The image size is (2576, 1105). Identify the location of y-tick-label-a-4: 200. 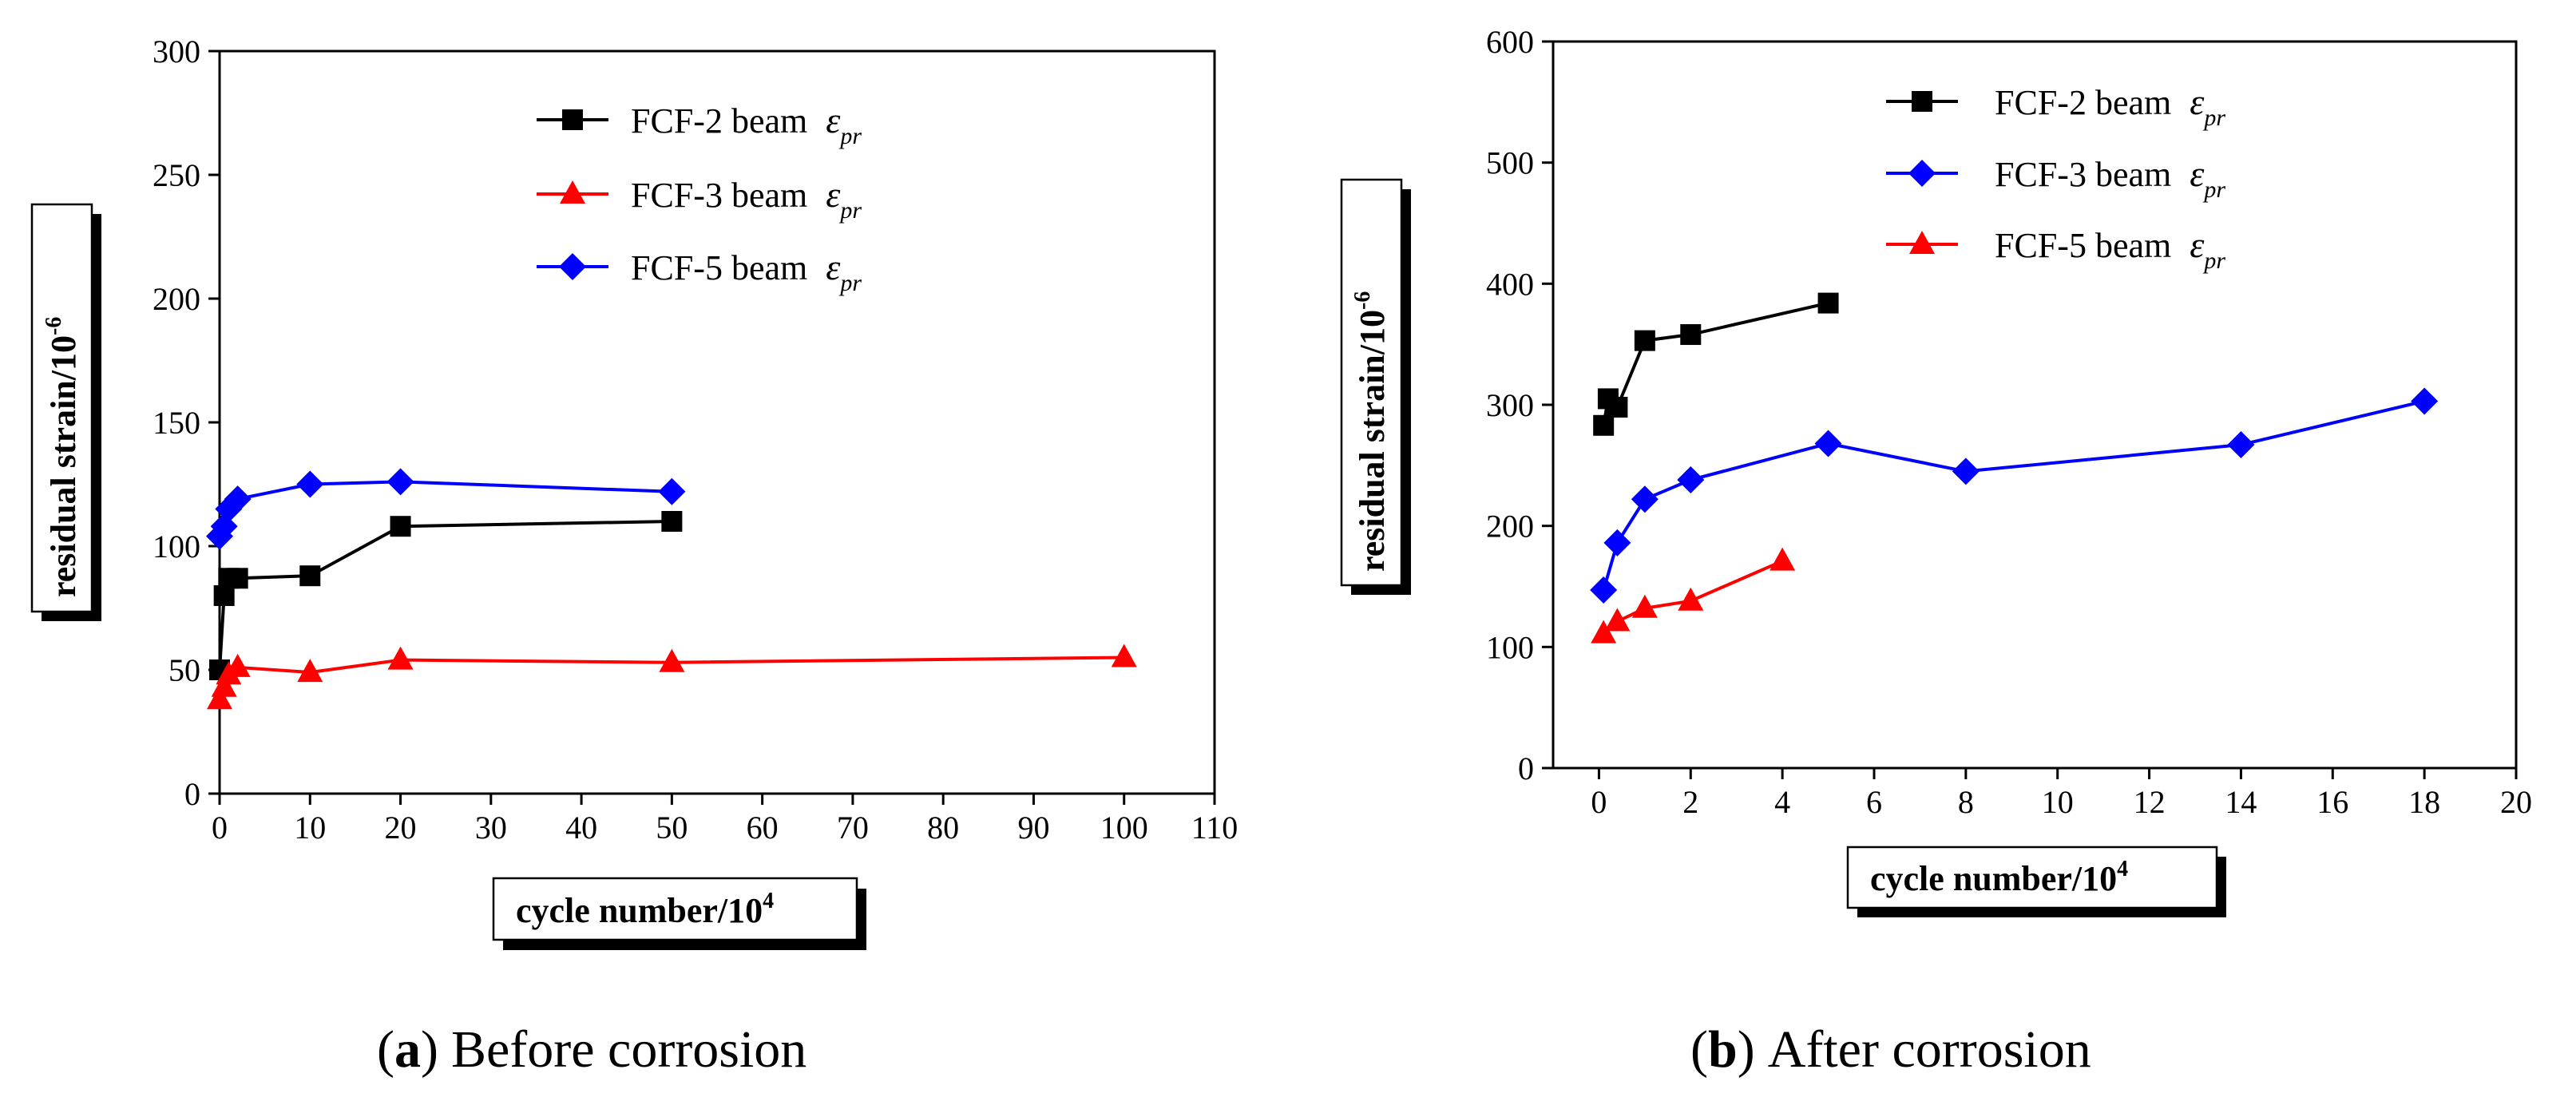
(176, 299).